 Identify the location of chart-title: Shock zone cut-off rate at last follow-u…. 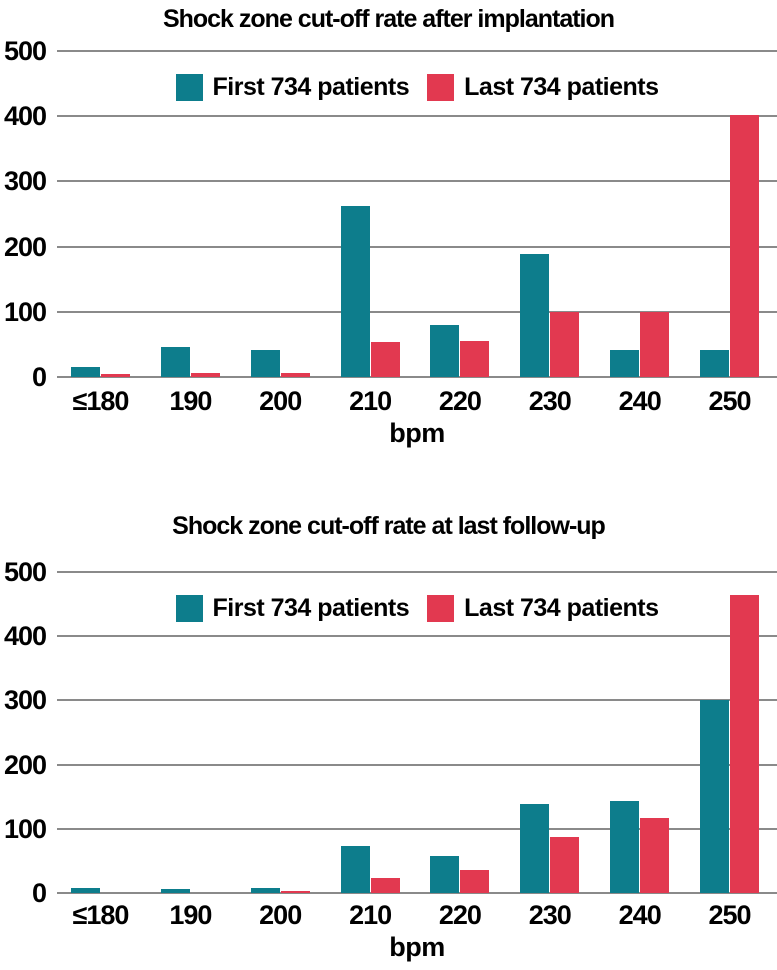
(389, 526).